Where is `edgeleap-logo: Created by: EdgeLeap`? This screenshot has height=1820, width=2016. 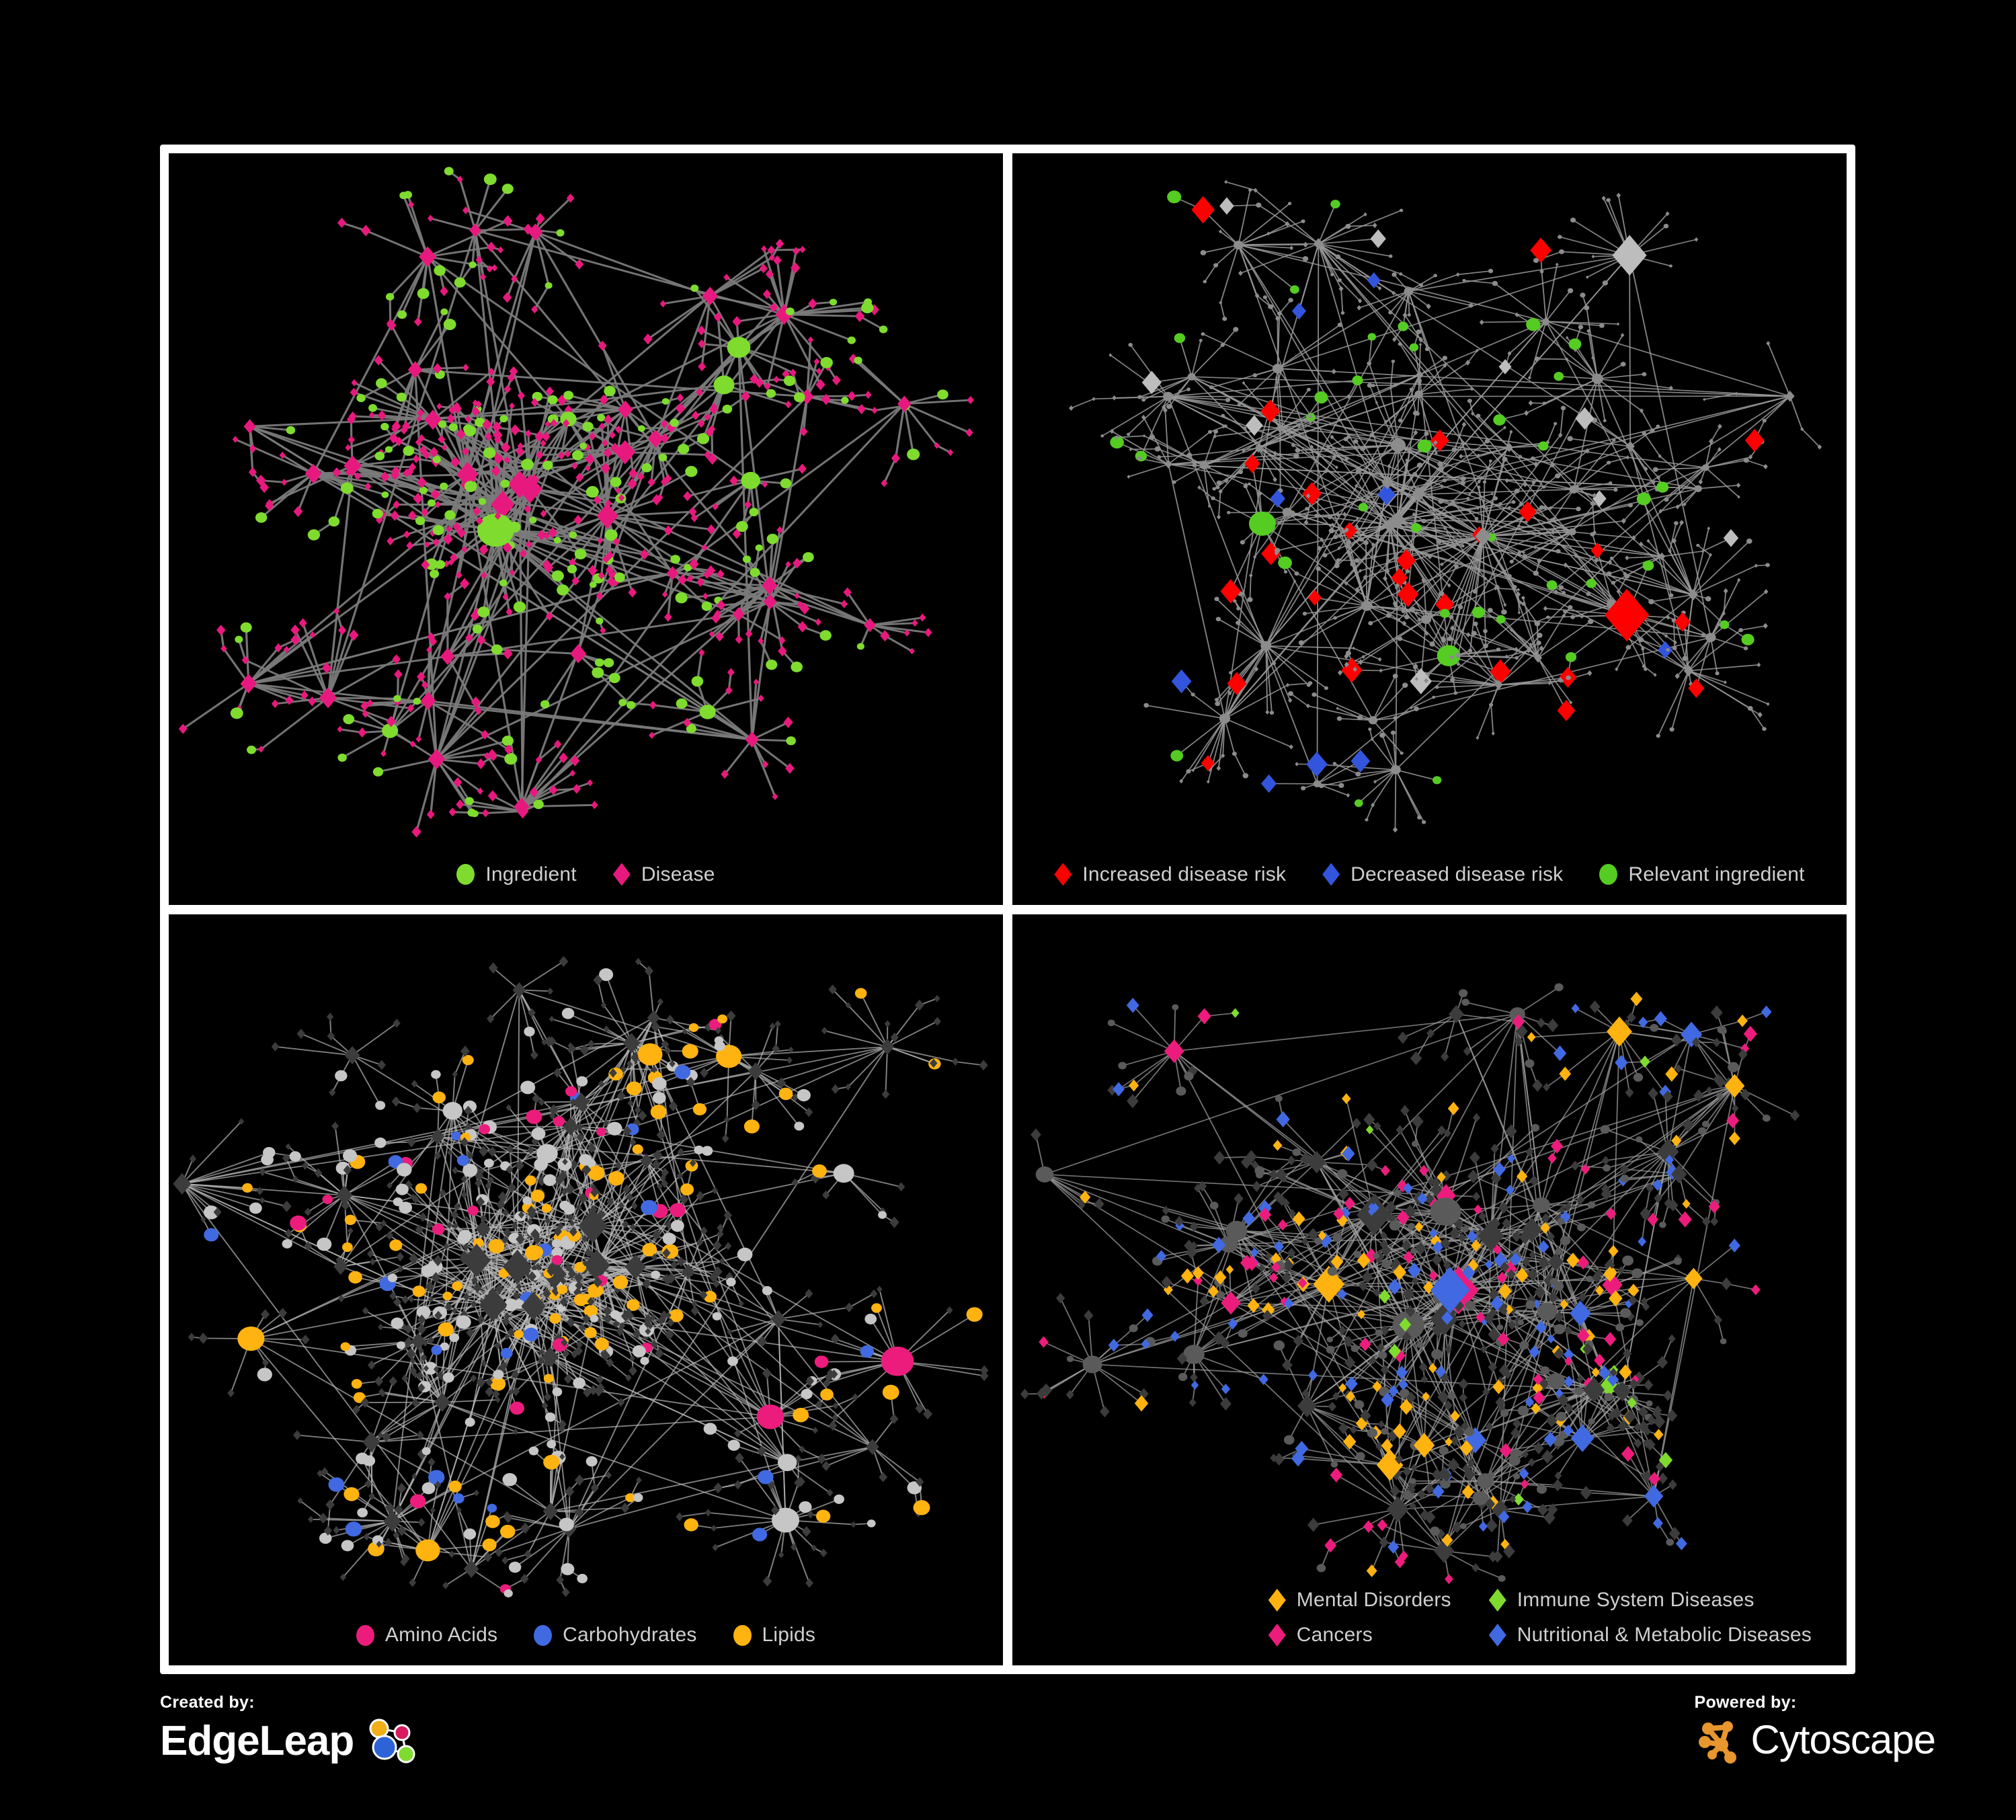
edgeleap-logo: Created by: EdgeLeap is located at coordinates (289, 1730).